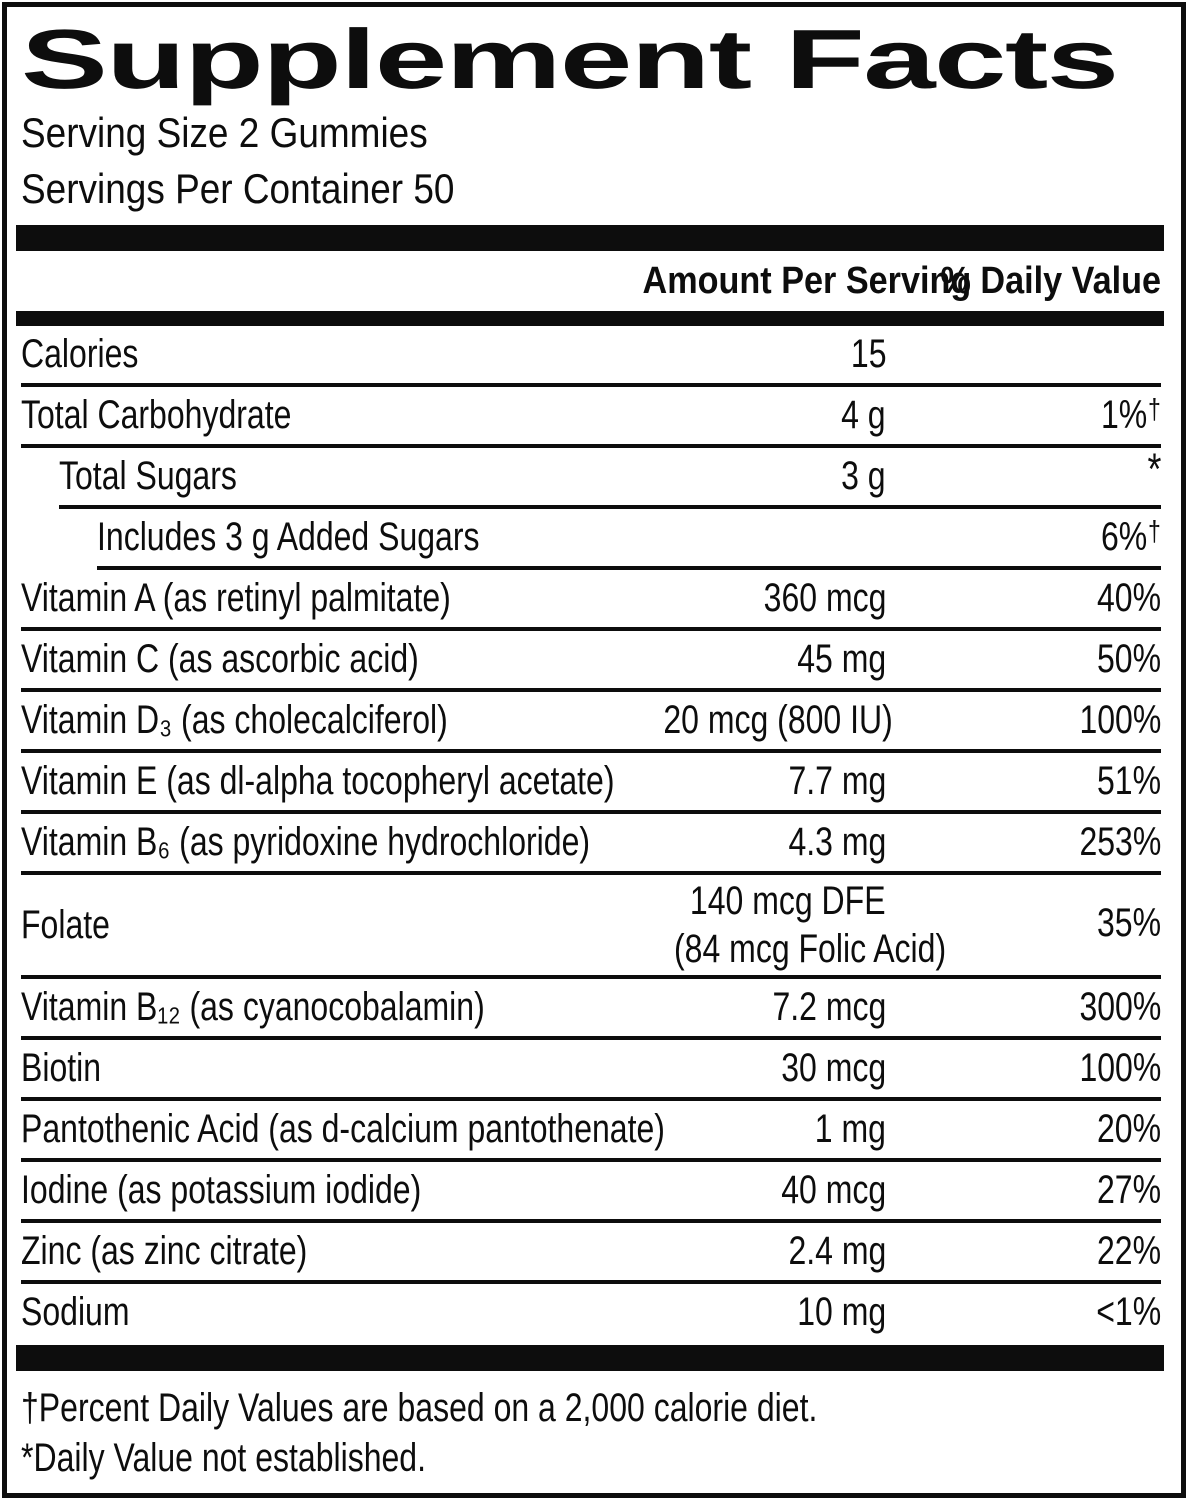 This screenshot has height=1500, width=1188. Describe the element at coordinates (238, 188) in the screenshot. I see `servings-per-container: Servings Per Container 50` at that location.